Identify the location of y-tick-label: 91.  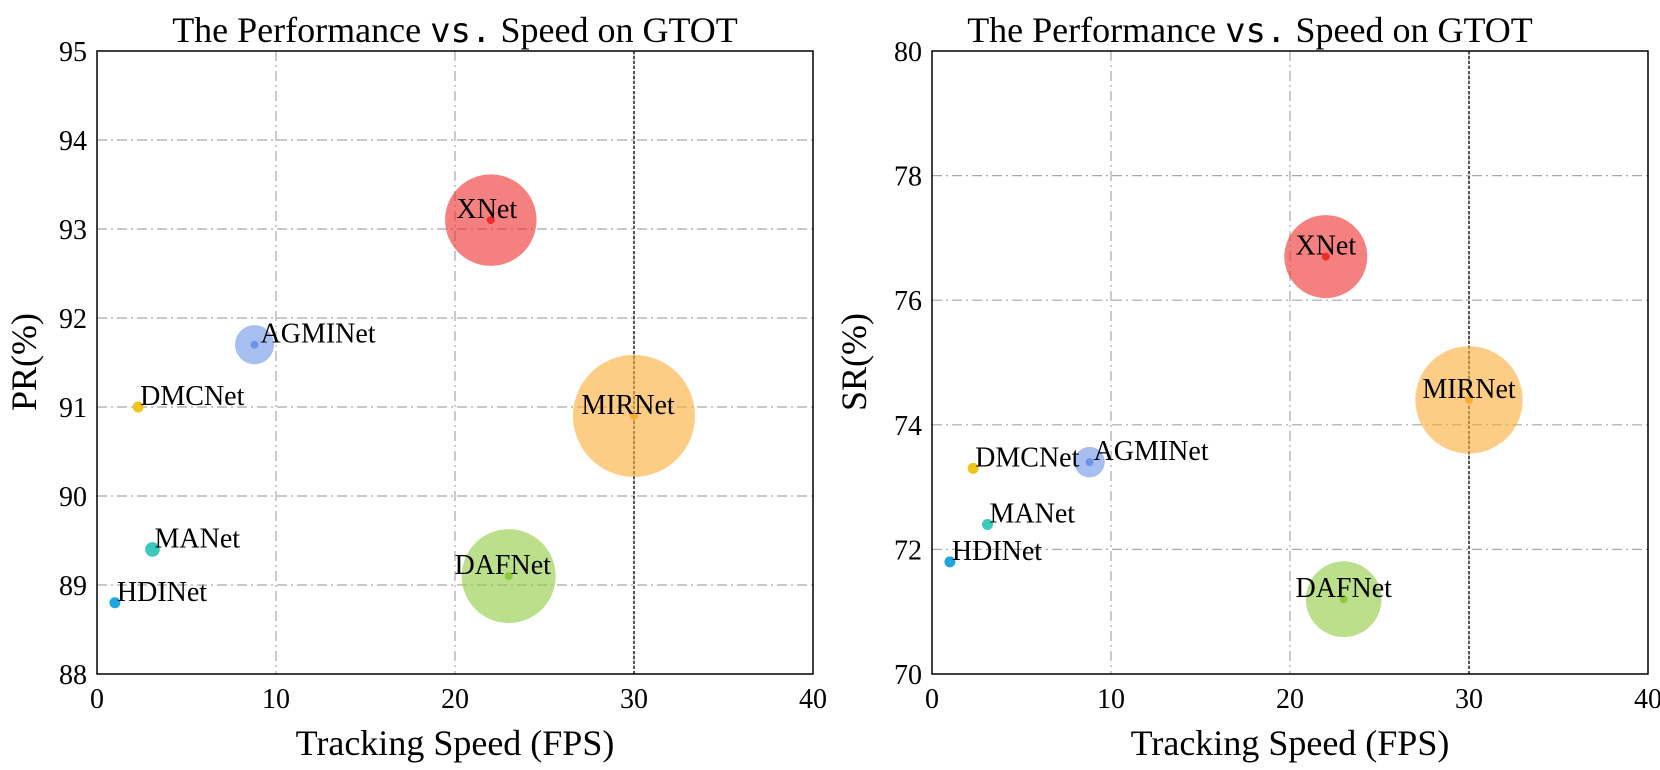
(73, 408).